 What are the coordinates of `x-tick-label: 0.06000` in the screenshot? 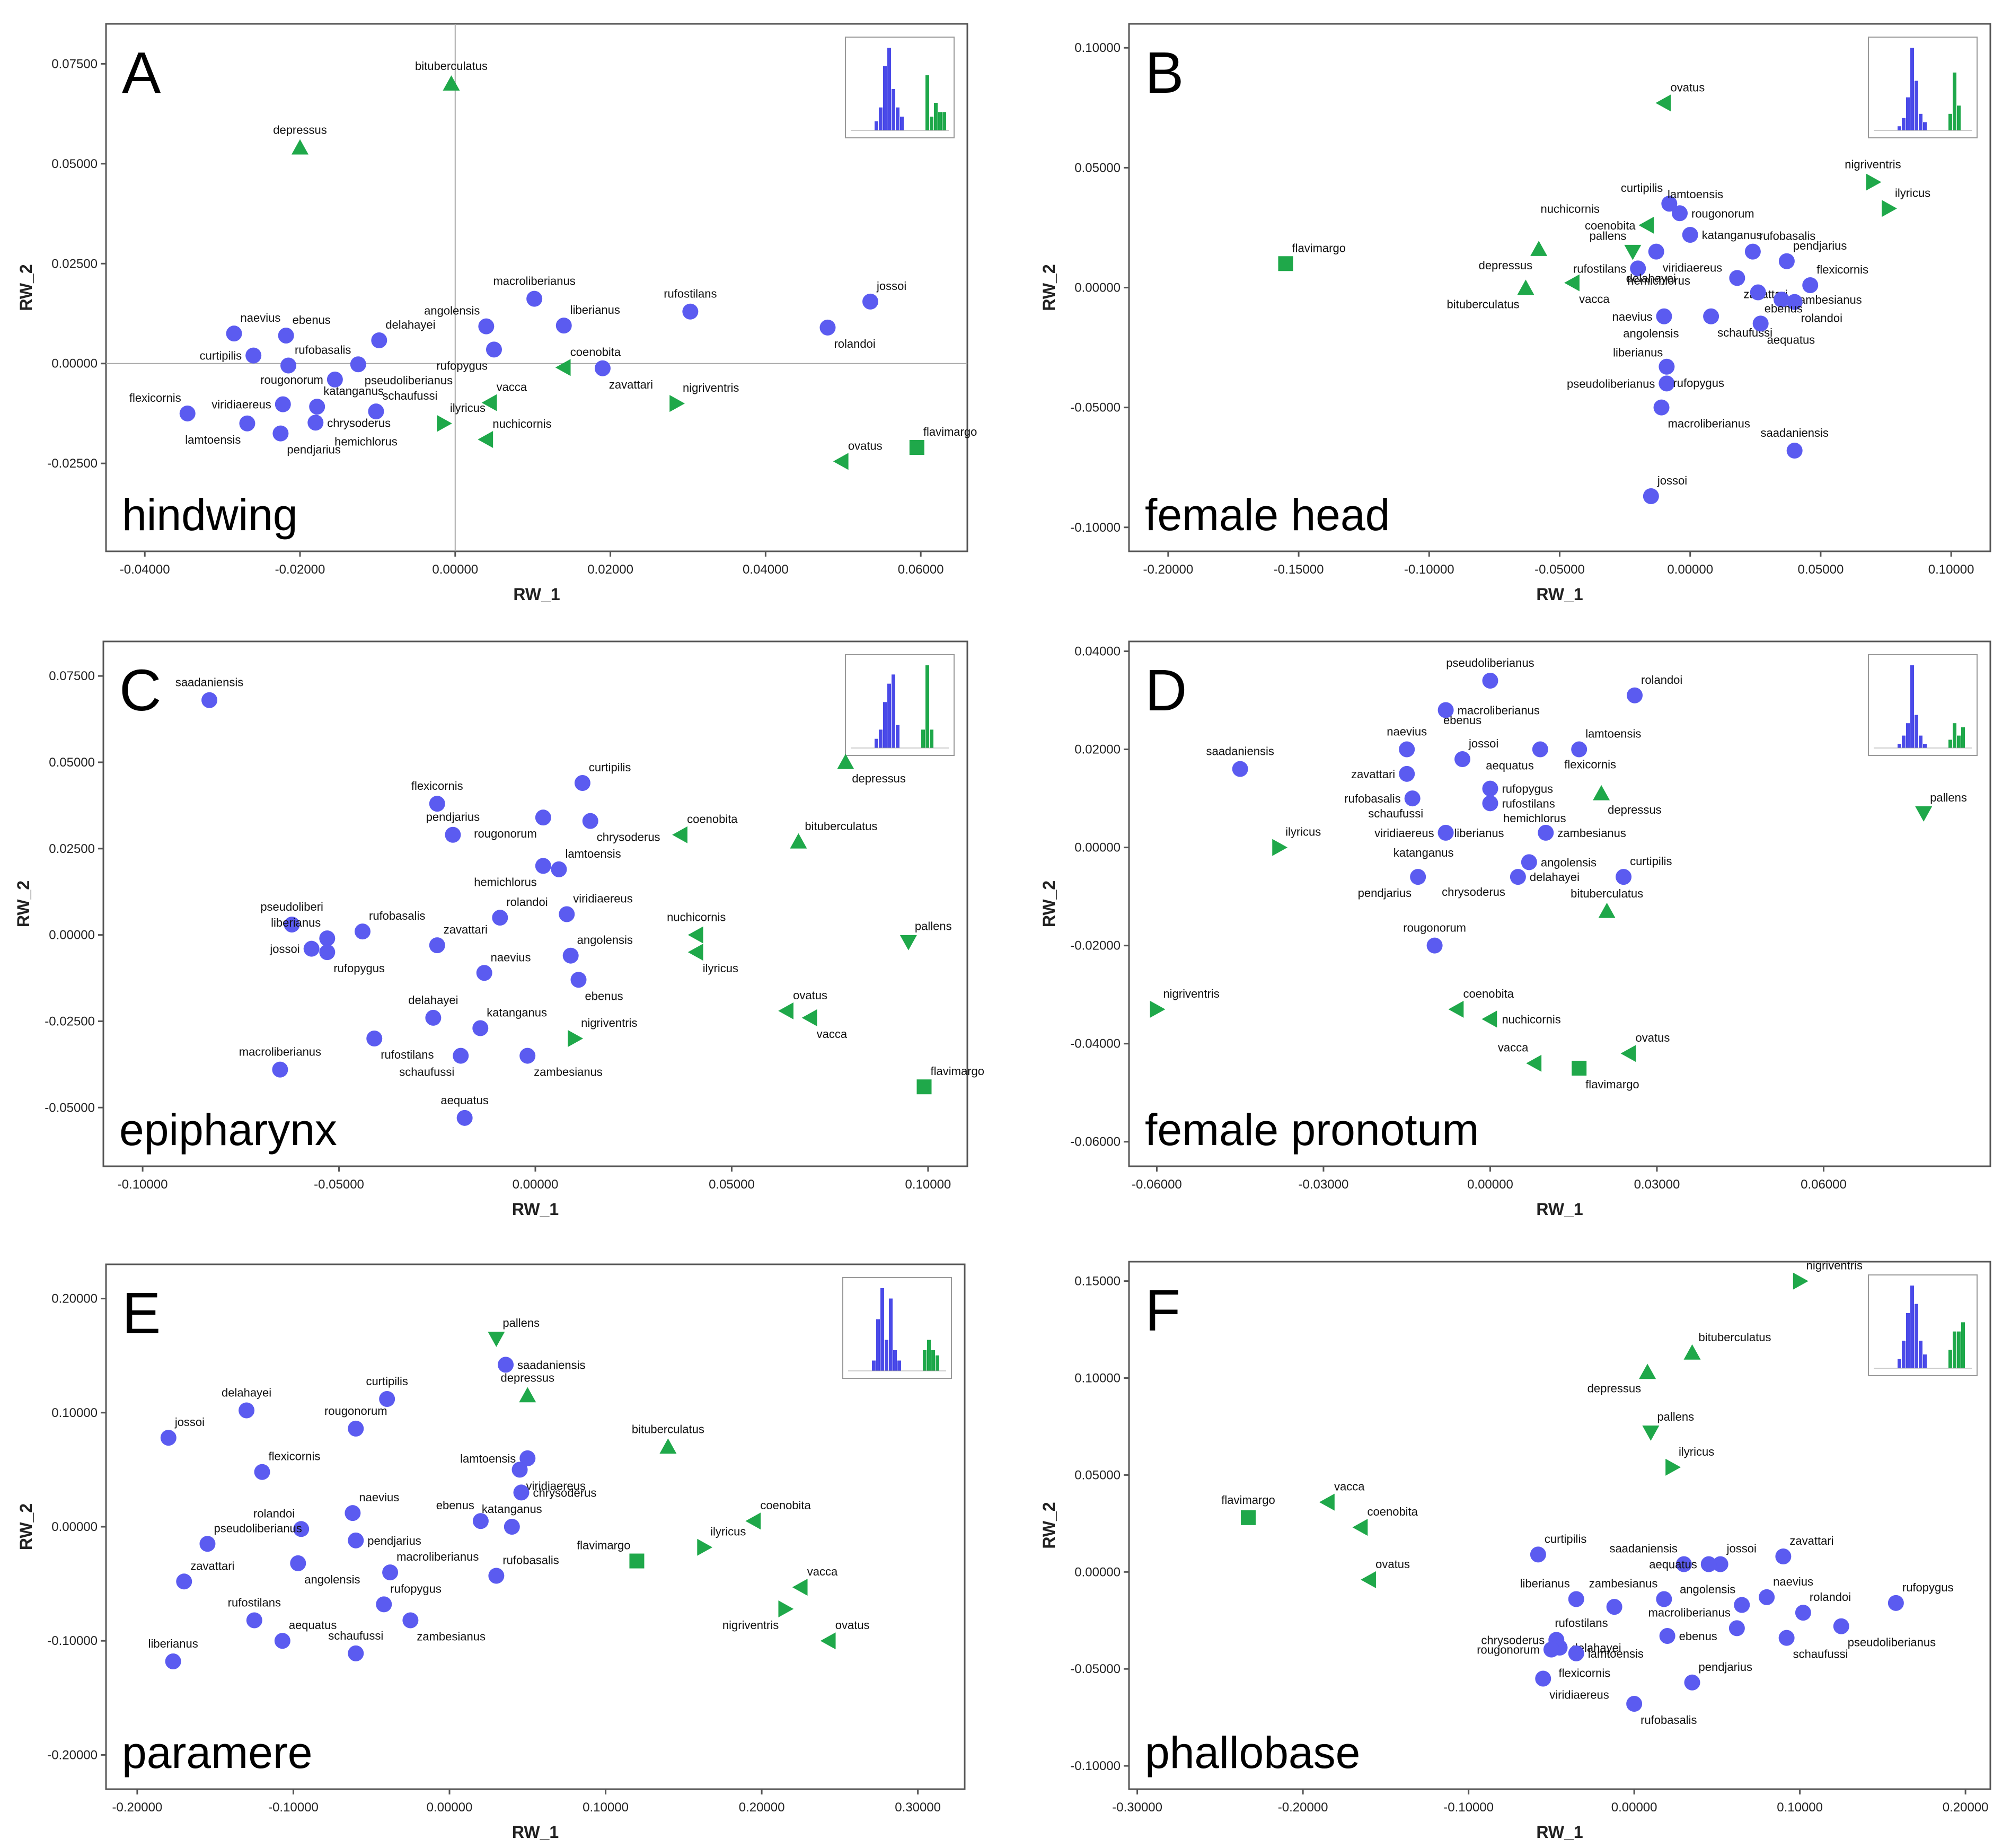 It's located at (921, 570).